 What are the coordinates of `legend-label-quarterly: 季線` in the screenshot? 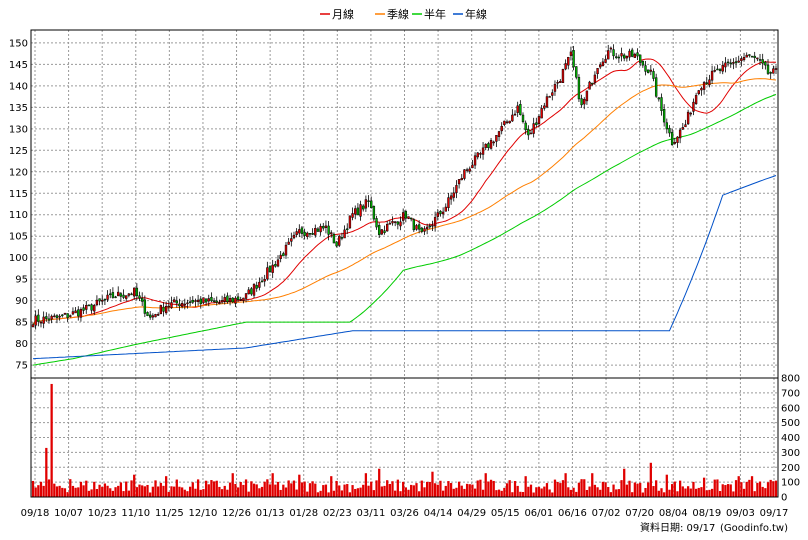 It's located at (398, 14).